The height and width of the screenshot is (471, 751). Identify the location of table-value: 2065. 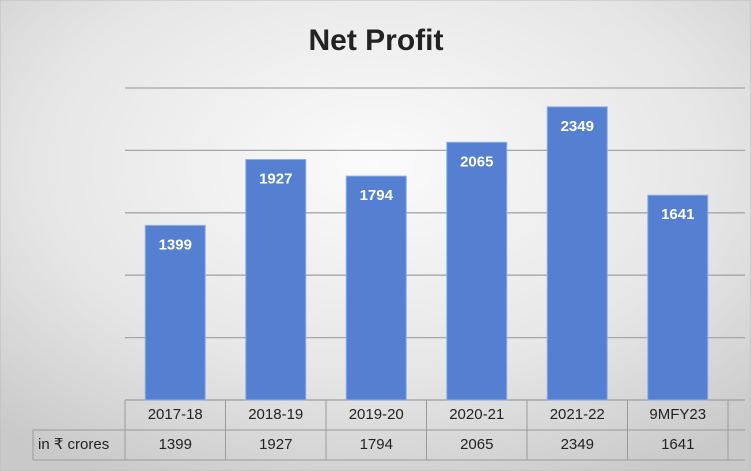
(476, 444).